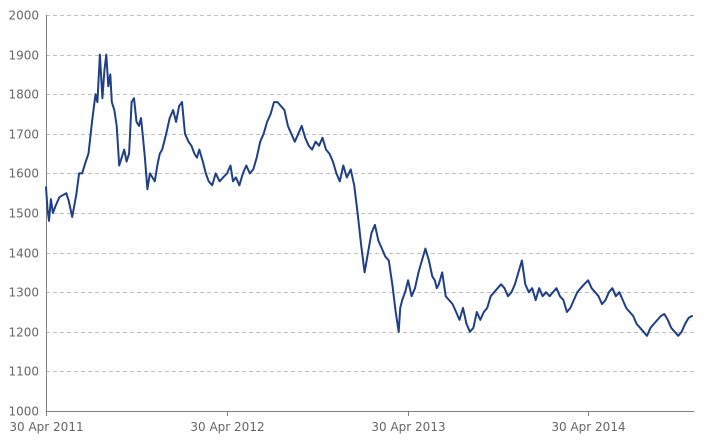  I want to click on y-tick-label-1300: 1300, so click(23, 293).